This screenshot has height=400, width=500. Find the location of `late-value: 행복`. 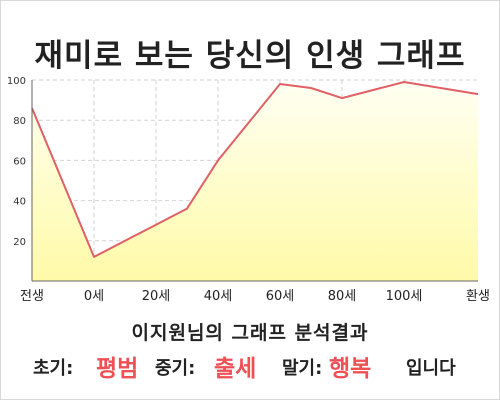

late-value: 행복 is located at coordinates (350, 369).